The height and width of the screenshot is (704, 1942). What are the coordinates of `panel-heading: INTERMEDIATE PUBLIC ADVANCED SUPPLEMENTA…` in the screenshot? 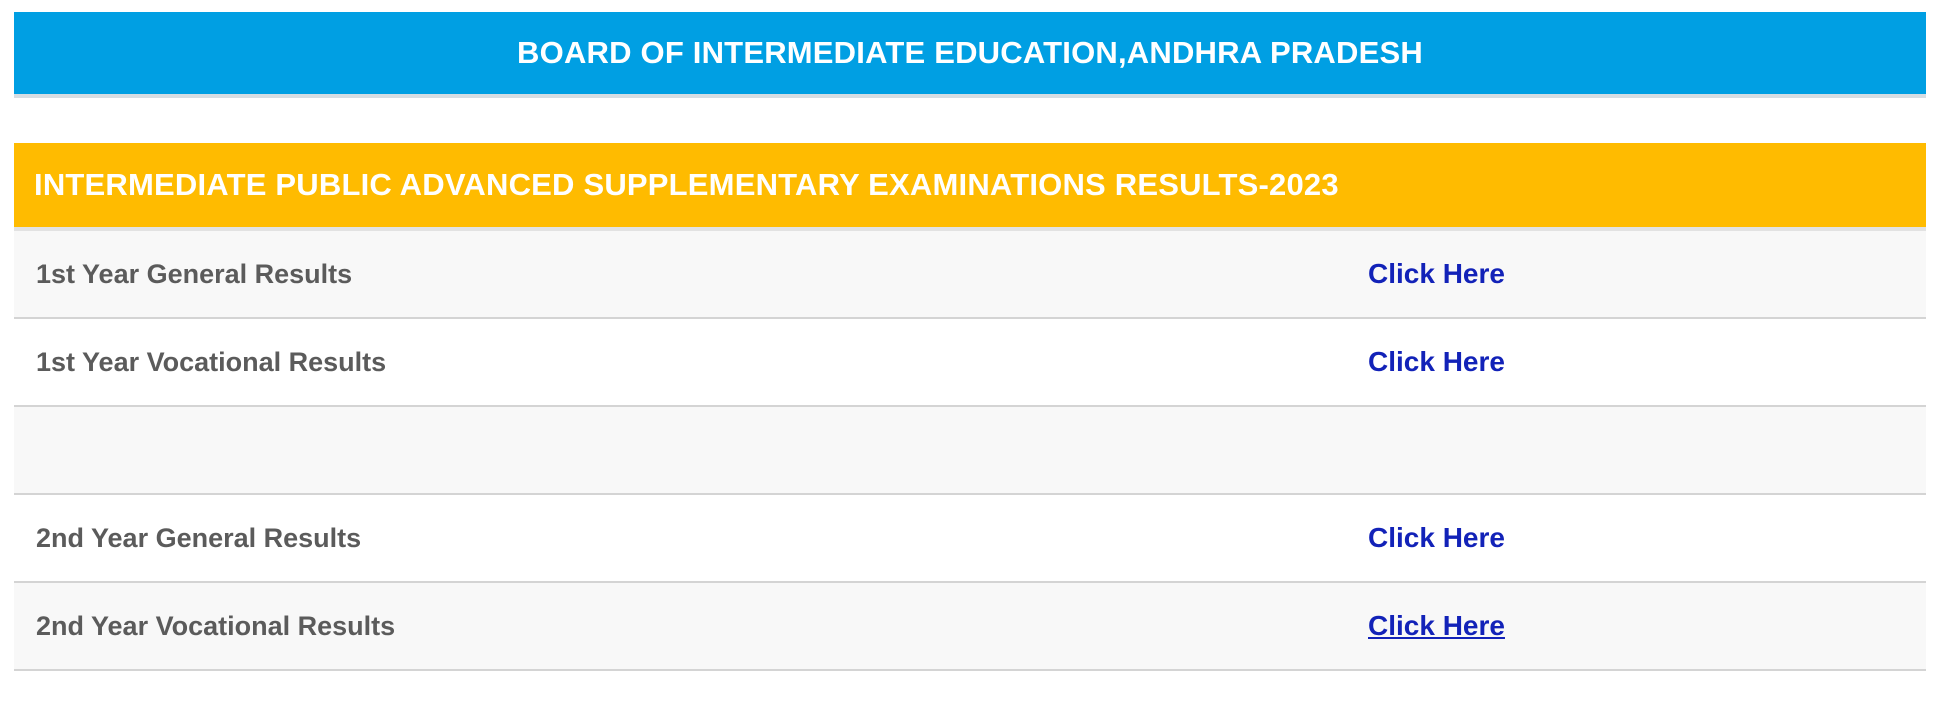 It's located at (970, 187).